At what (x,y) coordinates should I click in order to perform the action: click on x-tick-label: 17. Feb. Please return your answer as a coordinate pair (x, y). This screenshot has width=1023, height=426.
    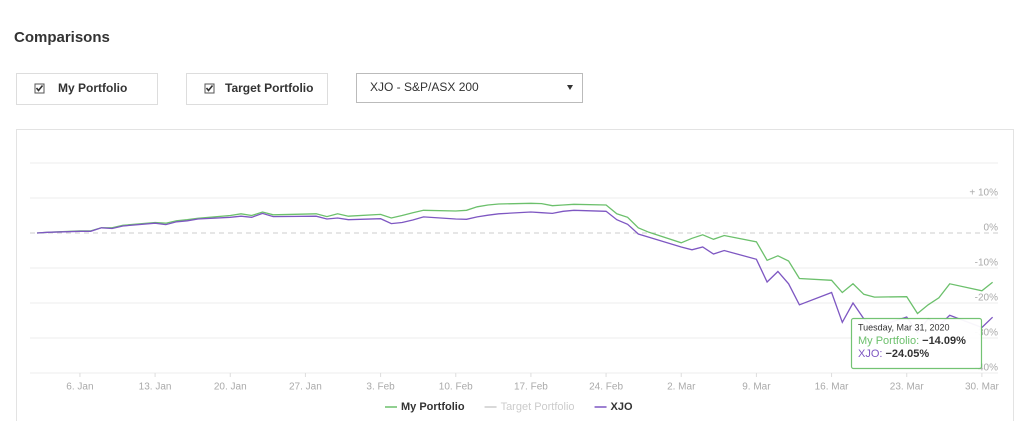
    Looking at the image, I should click on (531, 387).